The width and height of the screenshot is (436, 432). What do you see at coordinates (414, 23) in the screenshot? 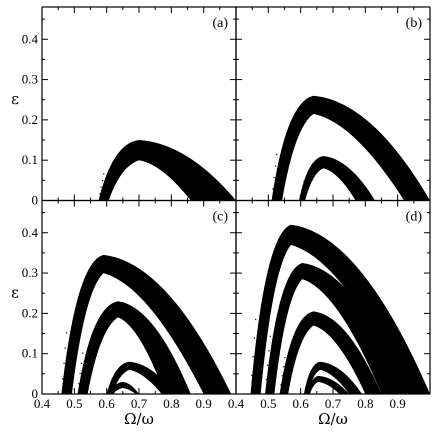
I see `panel-label-b: (b)` at bounding box center [414, 23].